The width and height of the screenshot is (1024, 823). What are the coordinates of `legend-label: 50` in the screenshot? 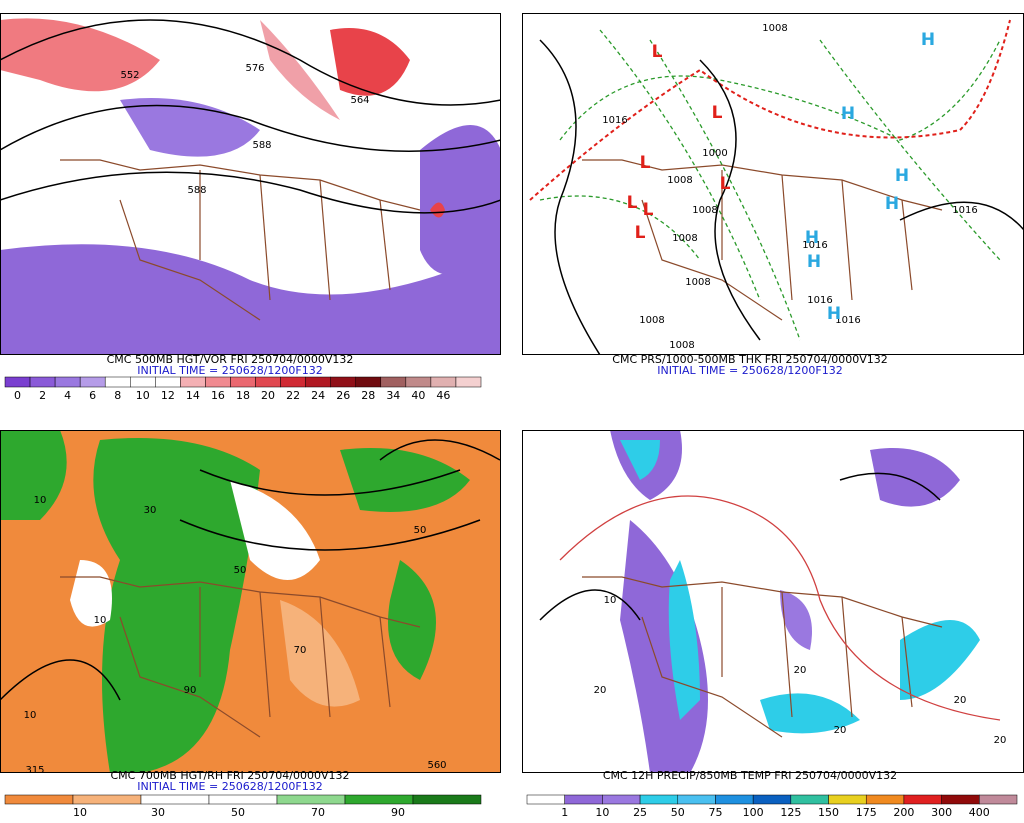 It's located at (678, 812).